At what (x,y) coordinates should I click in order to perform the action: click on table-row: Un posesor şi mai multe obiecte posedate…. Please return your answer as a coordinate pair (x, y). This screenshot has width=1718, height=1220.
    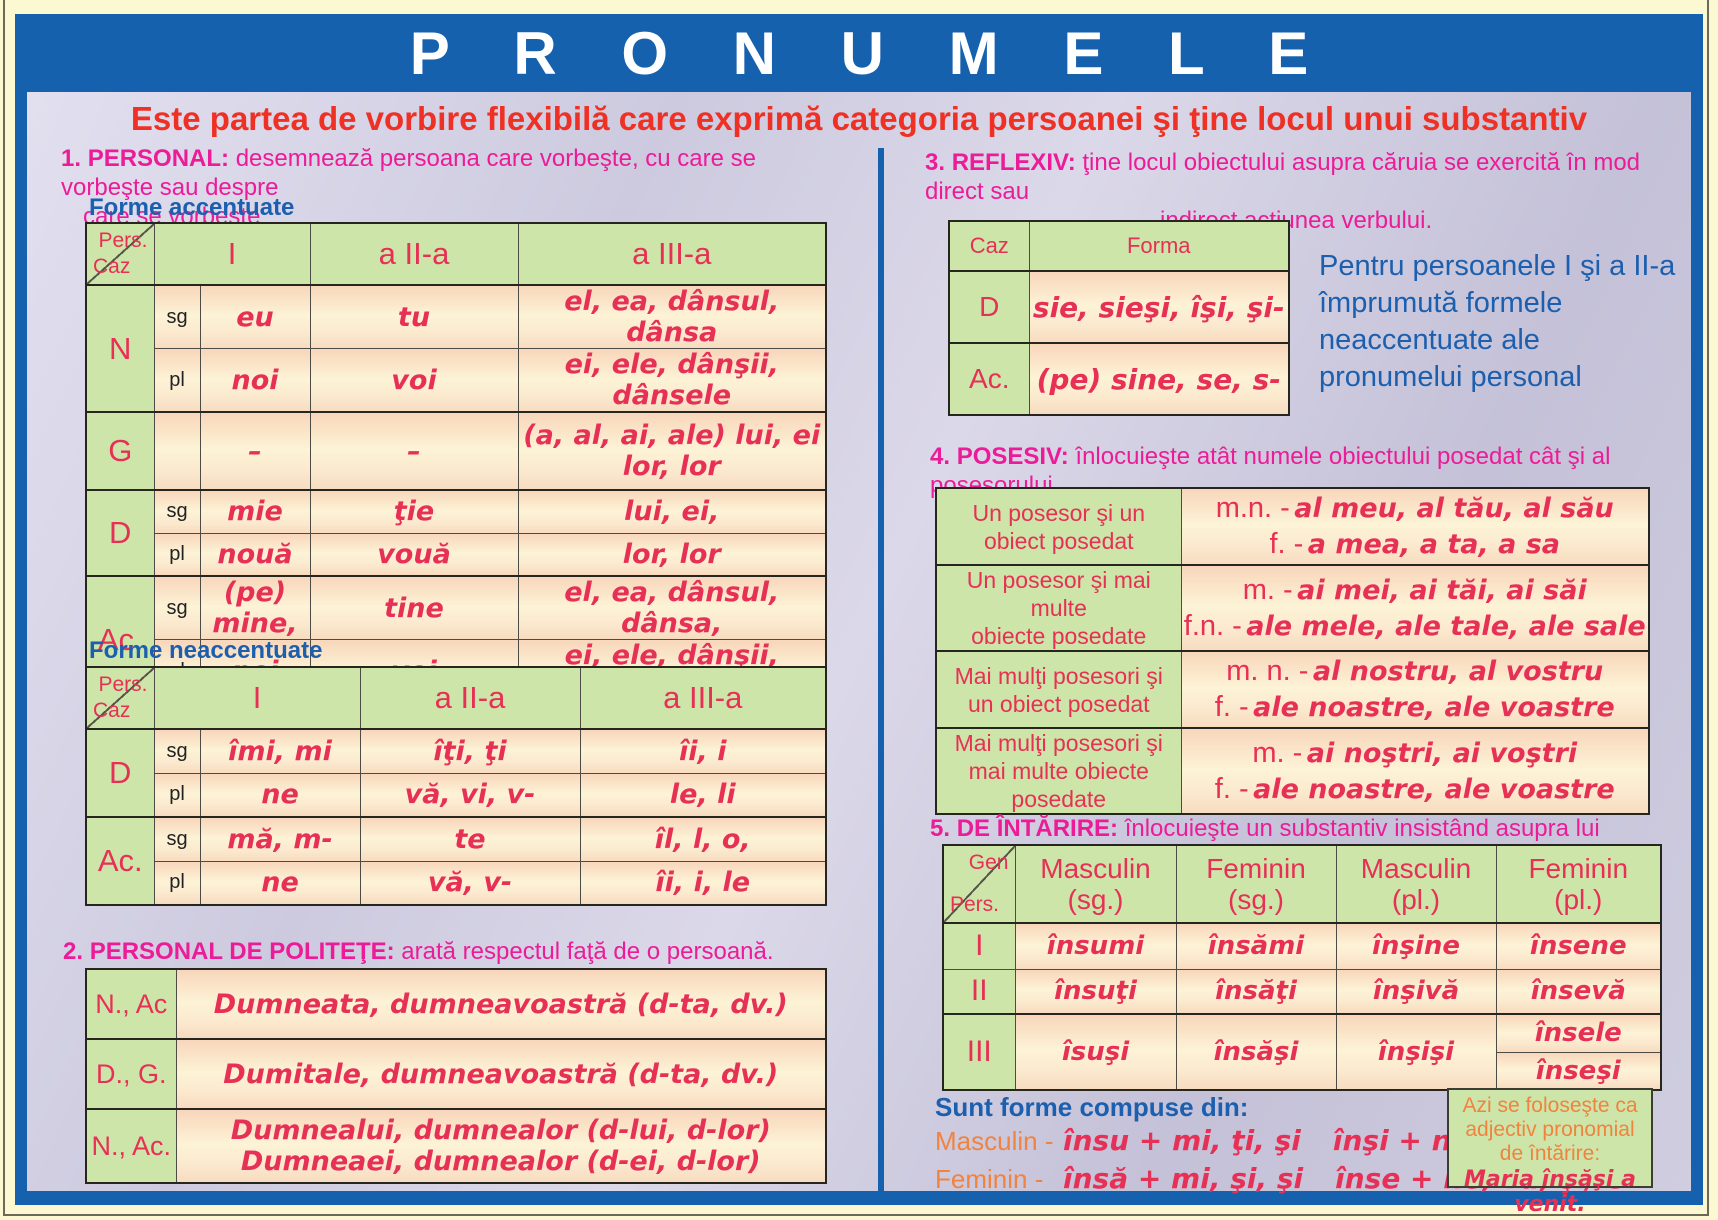
    Looking at the image, I should click on (1292, 608).